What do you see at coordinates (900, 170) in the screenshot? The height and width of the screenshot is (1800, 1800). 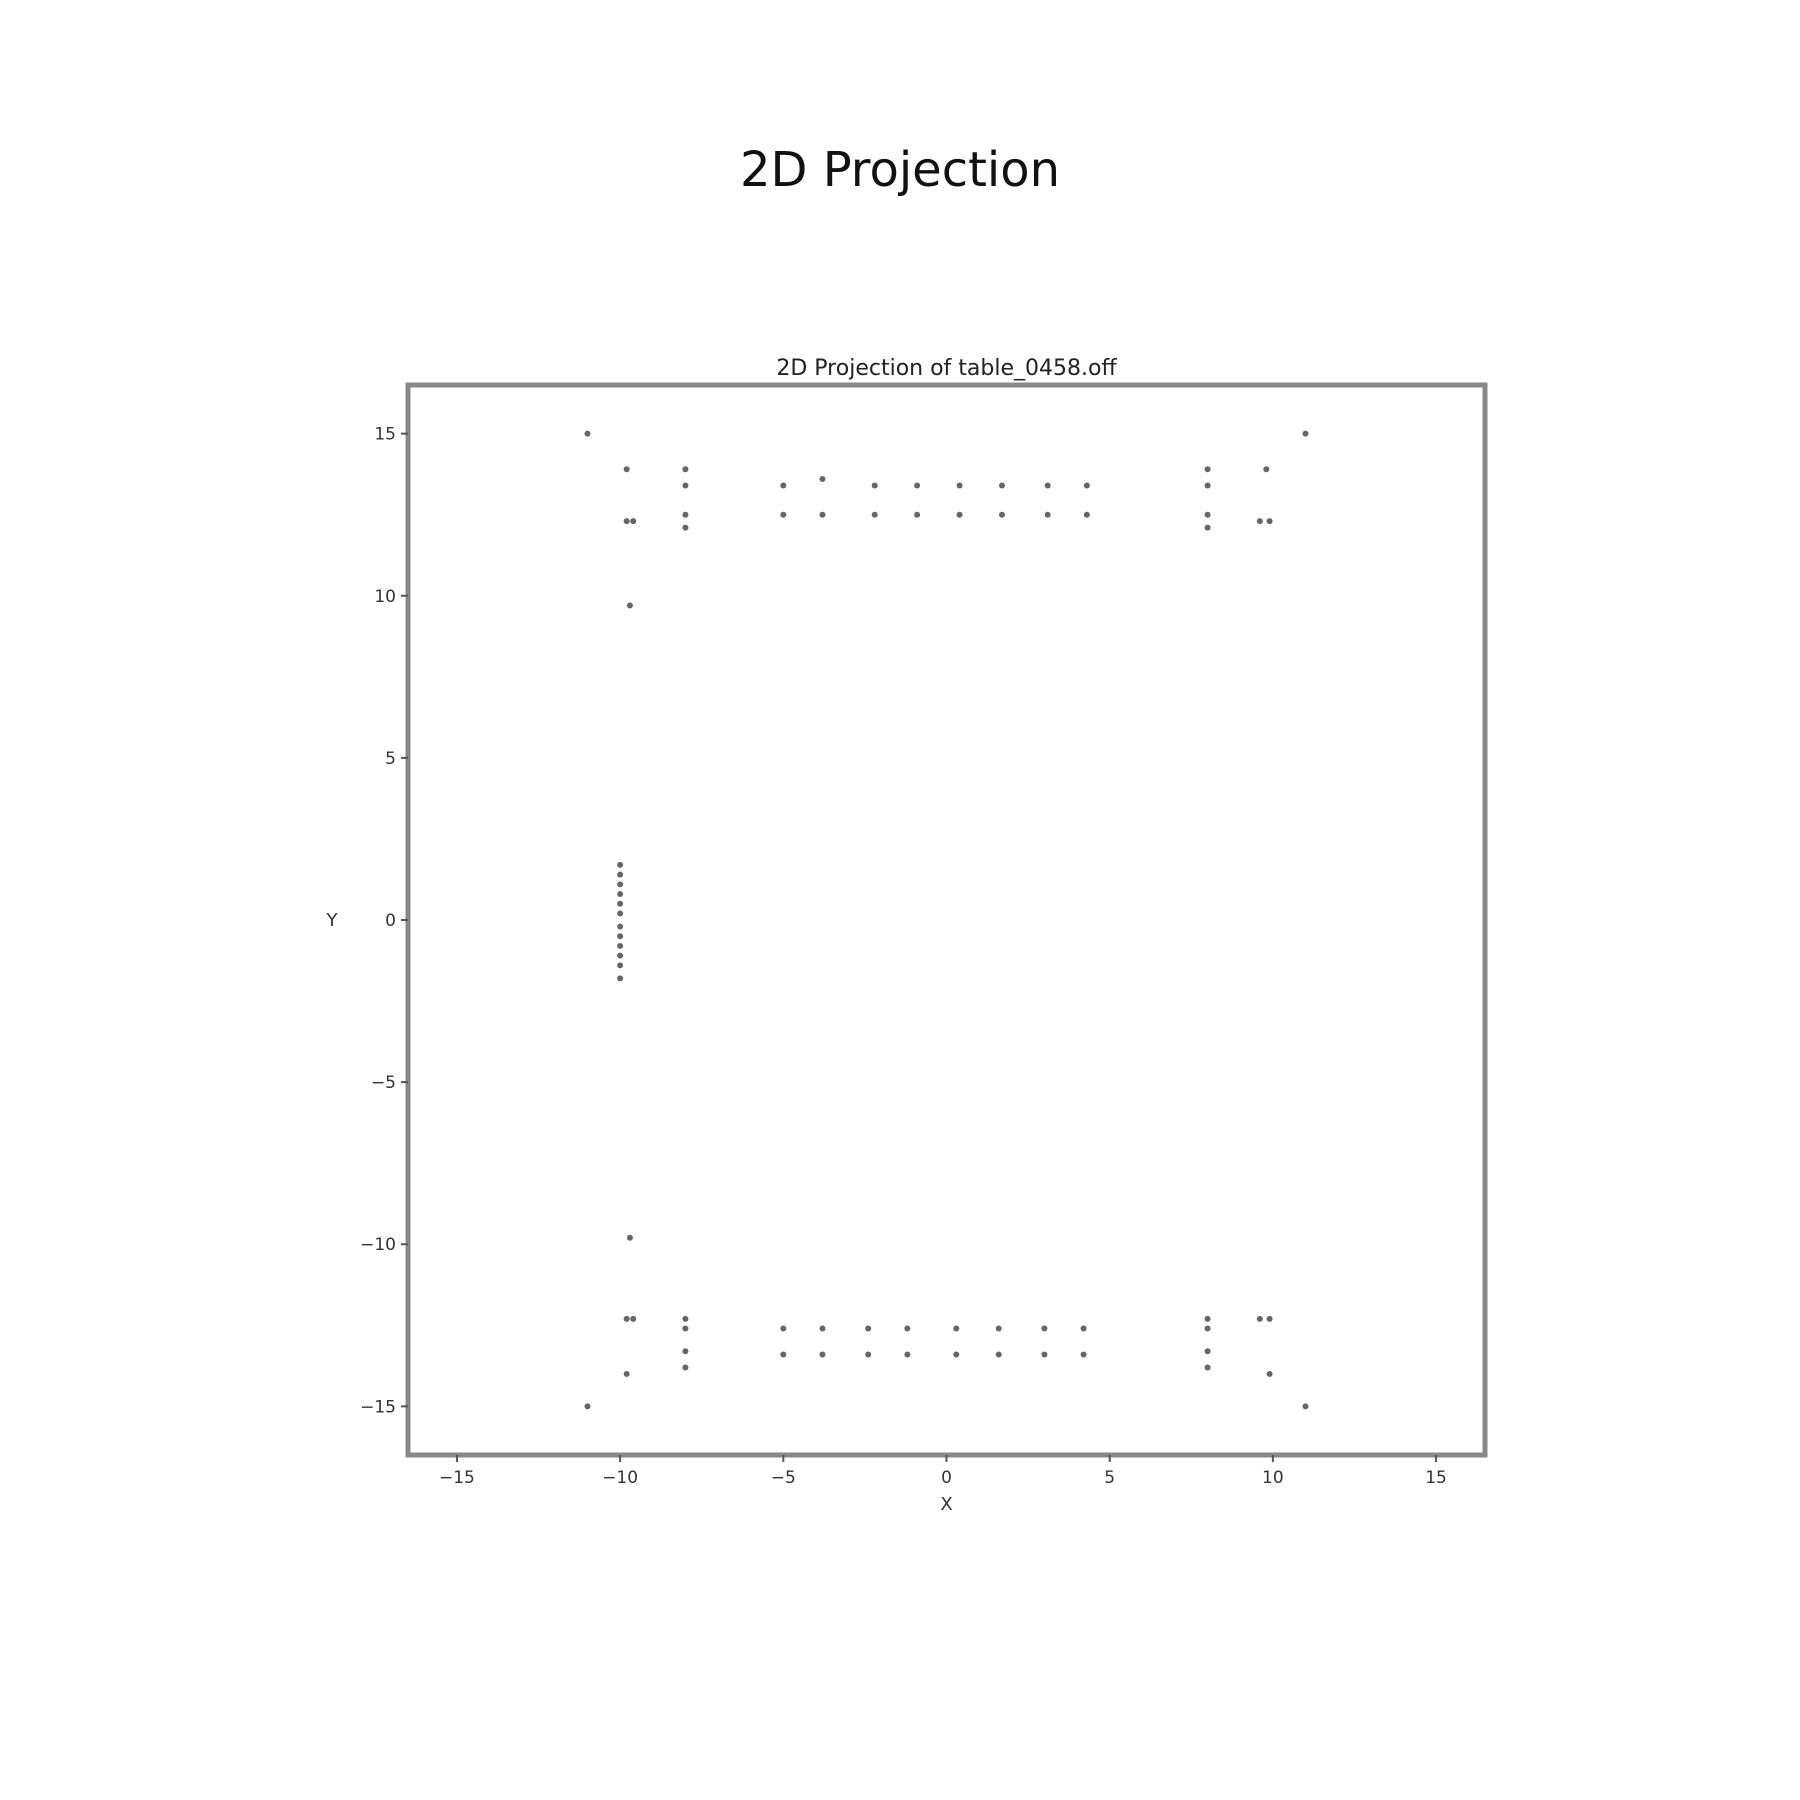 I see `figure-title: 2D Projection` at bounding box center [900, 170].